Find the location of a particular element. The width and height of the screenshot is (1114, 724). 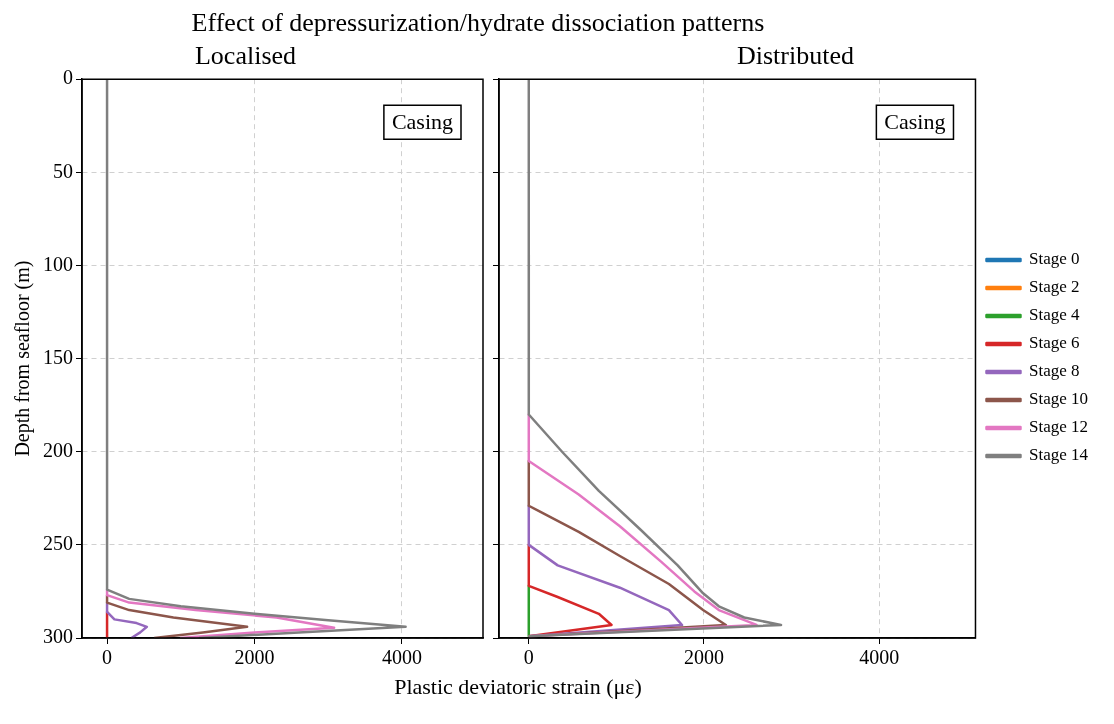

legend-label: Stage 8 is located at coordinates (1054, 371).